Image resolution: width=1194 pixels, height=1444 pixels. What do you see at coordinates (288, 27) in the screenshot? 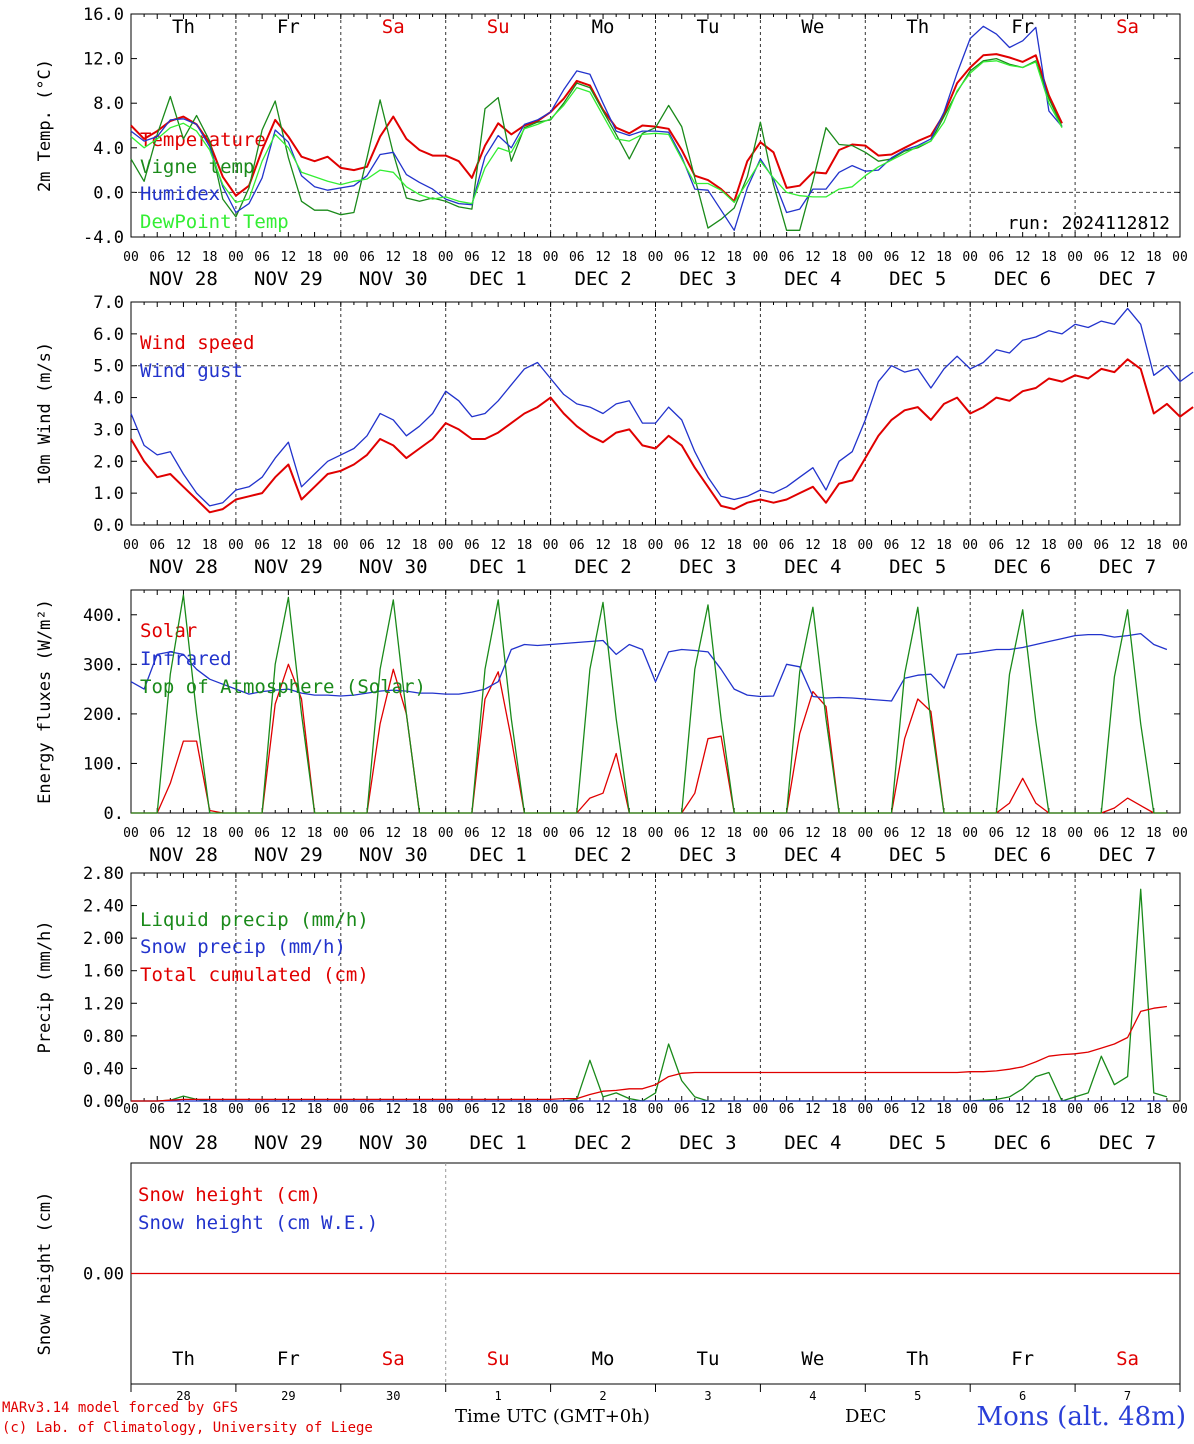
I see `weekday-label: Fr` at bounding box center [288, 27].